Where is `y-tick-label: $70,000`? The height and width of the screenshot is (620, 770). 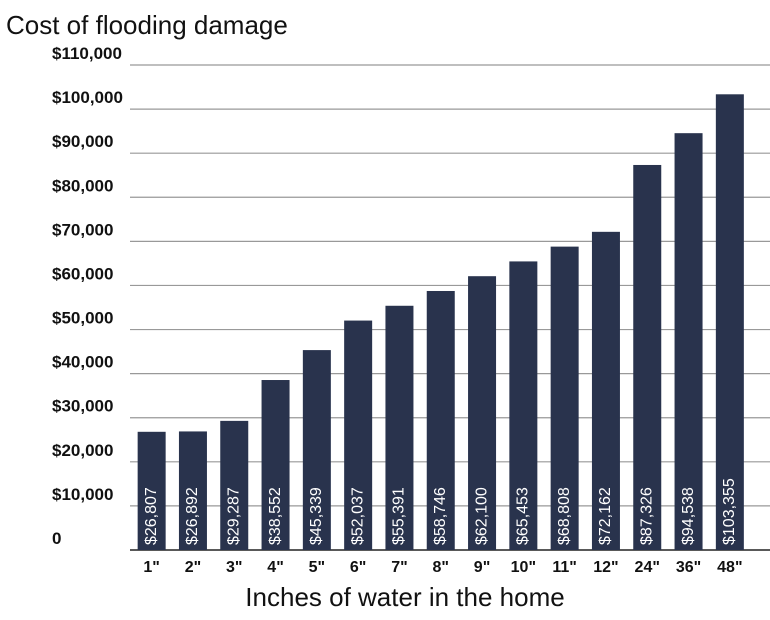 y-tick-label: $70,000 is located at coordinates (82, 229).